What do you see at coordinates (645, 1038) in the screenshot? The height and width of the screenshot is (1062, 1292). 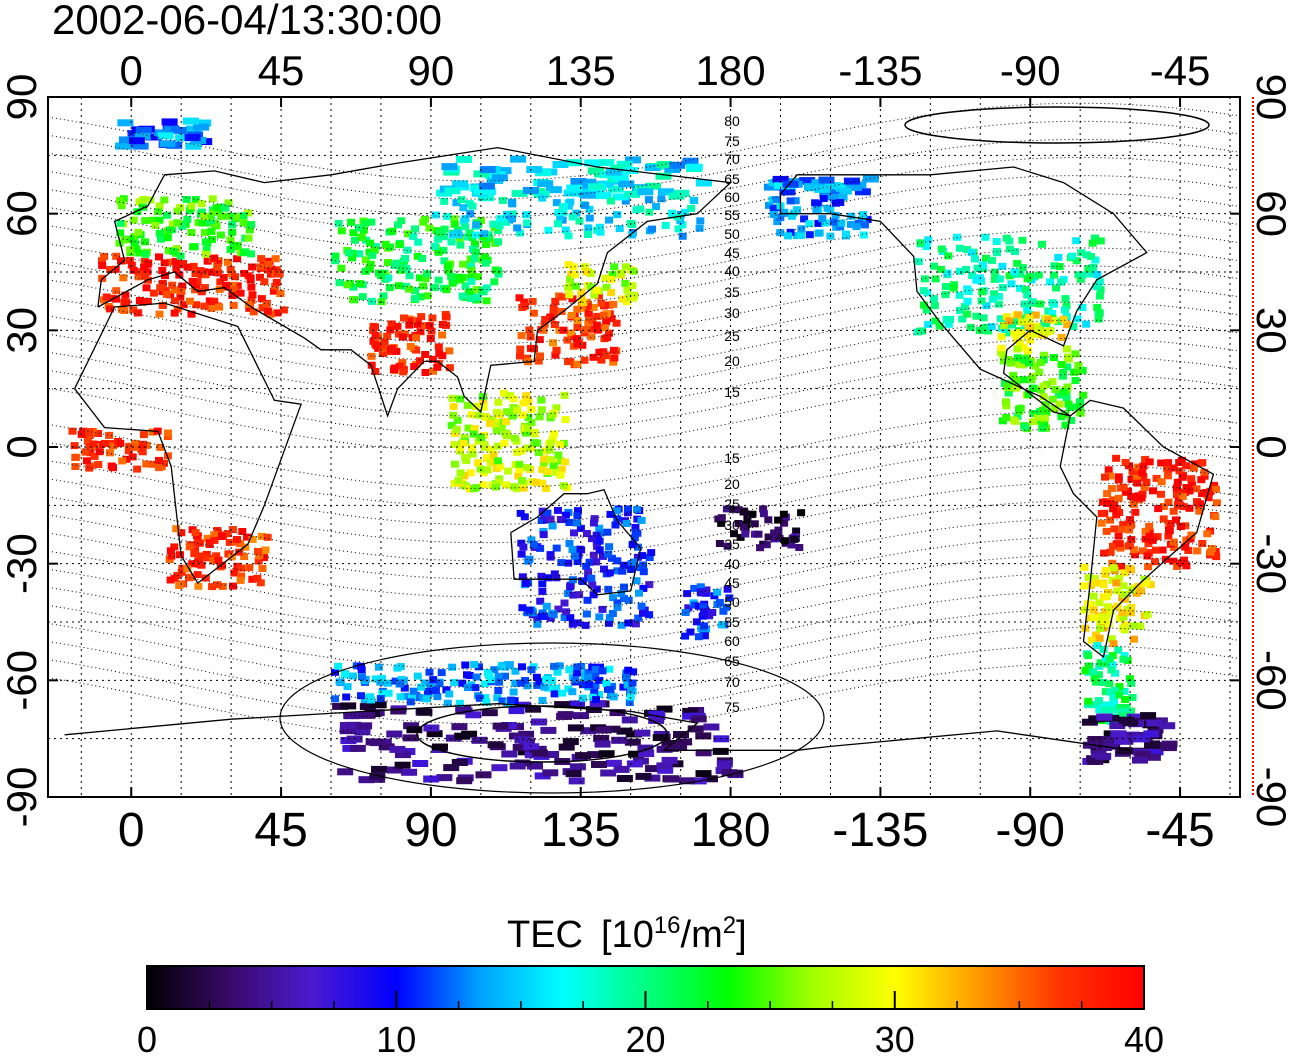 I see `colorbar-tick-label: 20` at bounding box center [645, 1038].